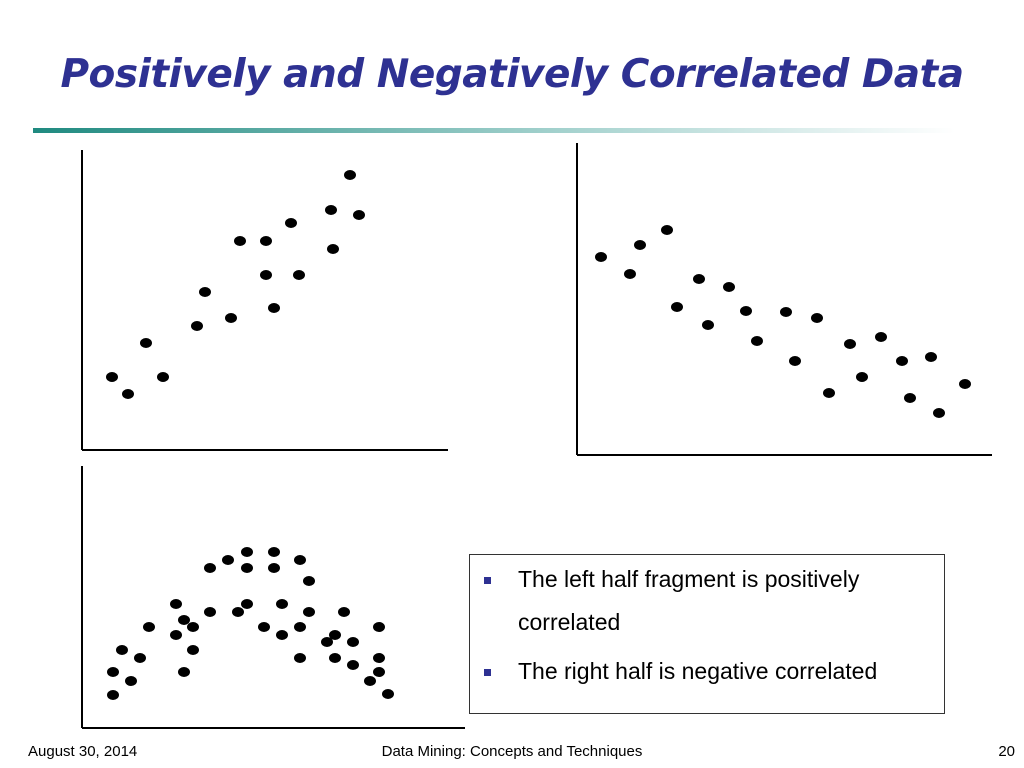  Describe the element at coordinates (494, 130) in the screenshot. I see `title-rule` at that location.